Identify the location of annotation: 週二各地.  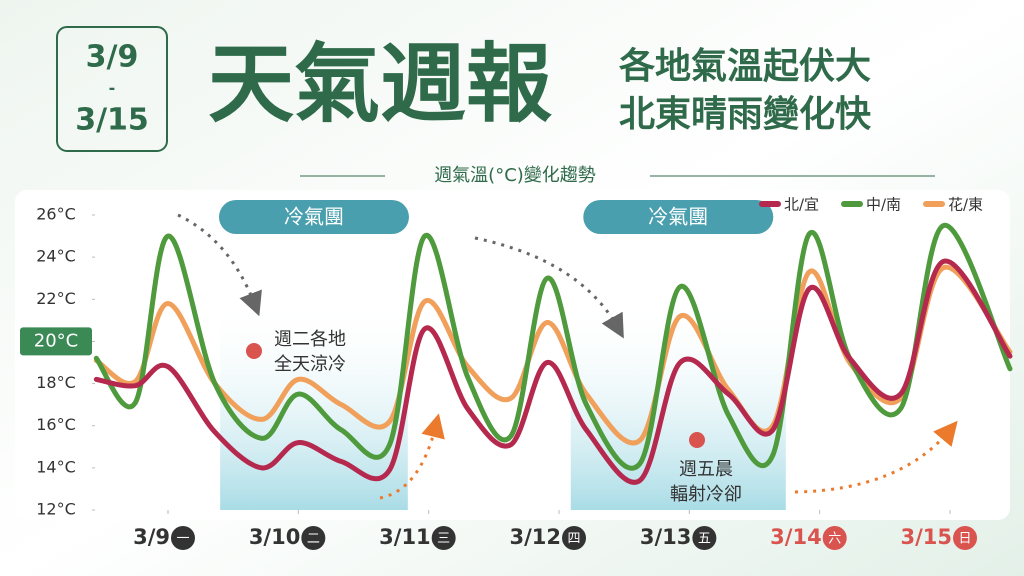
(310, 339).